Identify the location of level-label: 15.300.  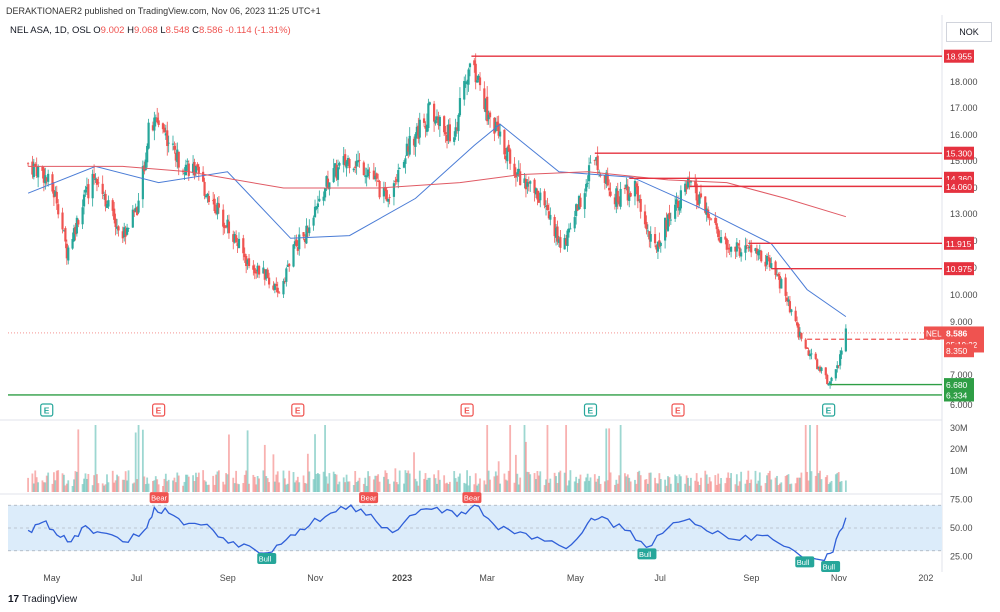
(959, 154).